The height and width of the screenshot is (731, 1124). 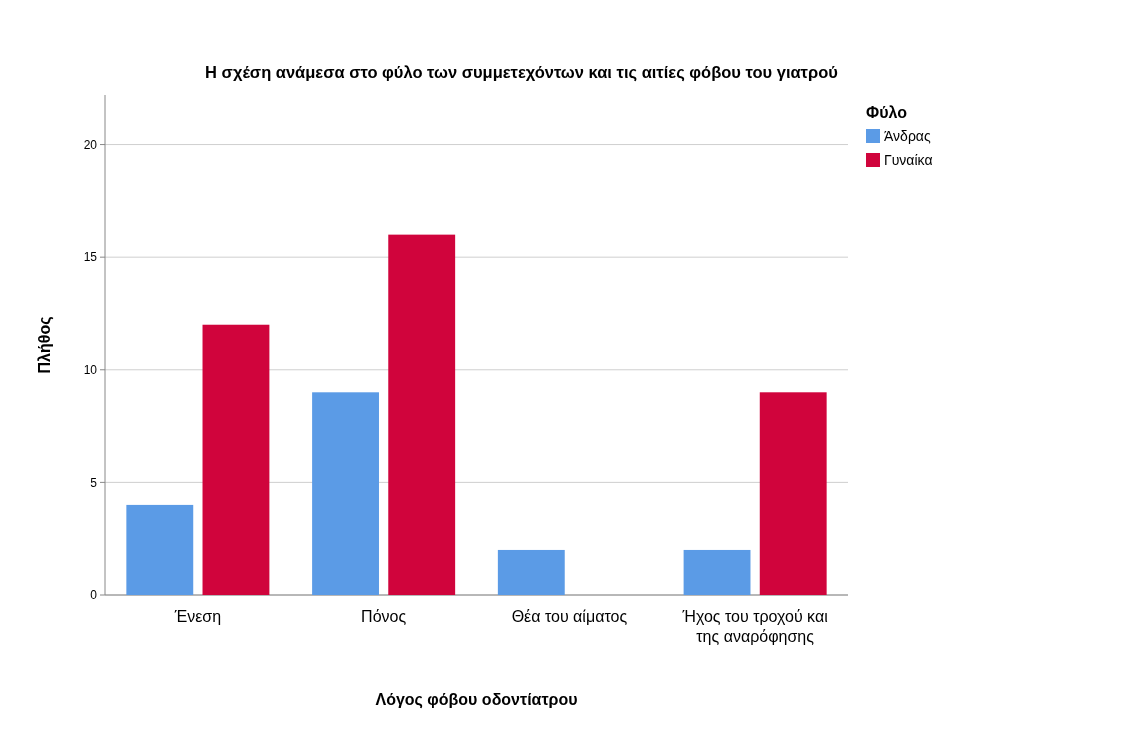 What do you see at coordinates (569, 616) in the screenshot?
I see `x-tick-label: Θέα του αίματος` at bounding box center [569, 616].